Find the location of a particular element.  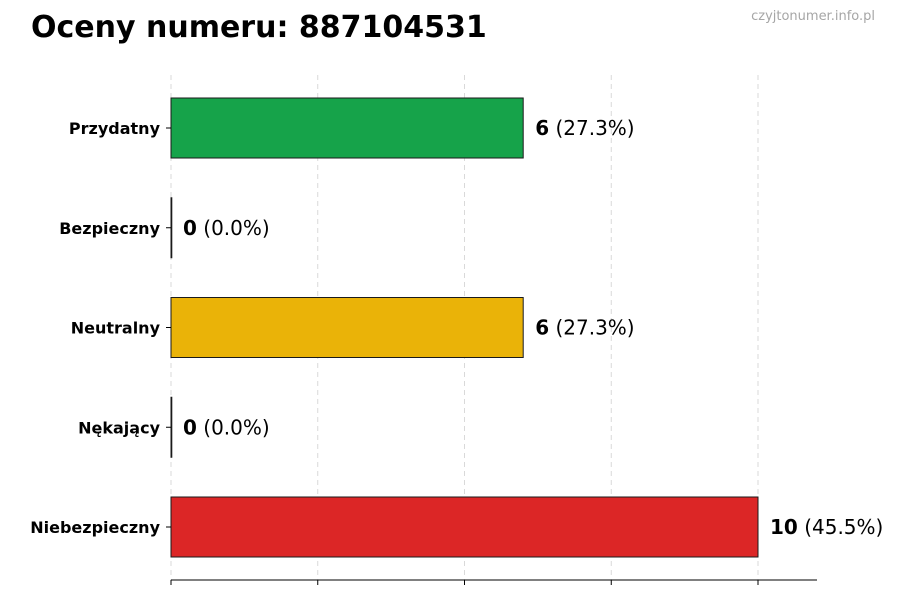

category-label-4: Niebezpieczny is located at coordinates (95, 527).